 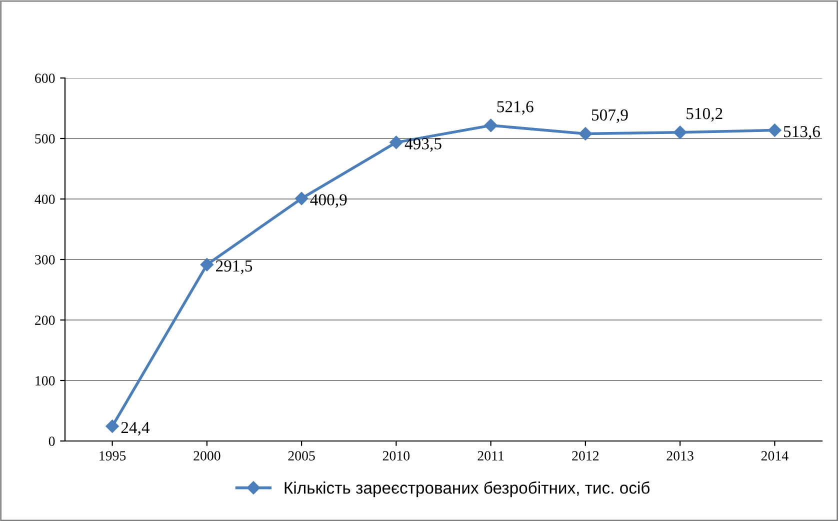 What do you see at coordinates (113, 455) in the screenshot?
I see `x-tick-label: 1995` at bounding box center [113, 455].